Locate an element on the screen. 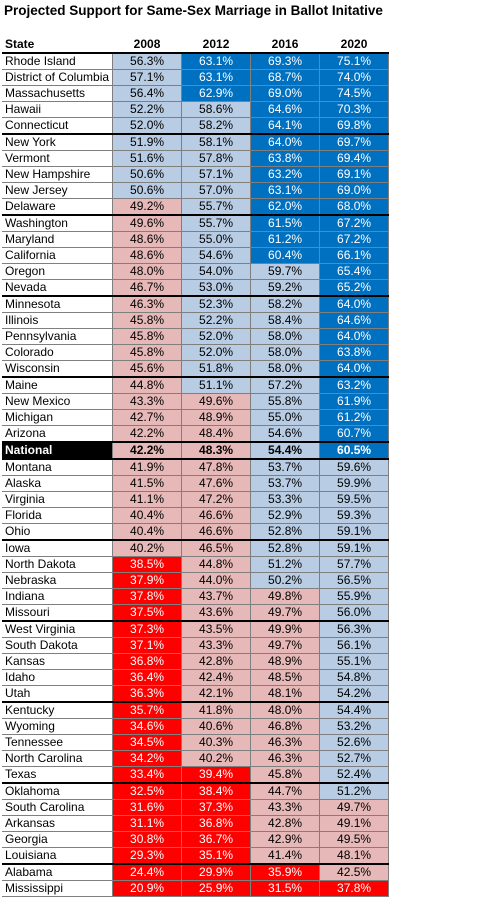 The height and width of the screenshot is (897, 480). table-row: New York 51.9% 58.1% 64.0% 69.7% is located at coordinates (196, 142).